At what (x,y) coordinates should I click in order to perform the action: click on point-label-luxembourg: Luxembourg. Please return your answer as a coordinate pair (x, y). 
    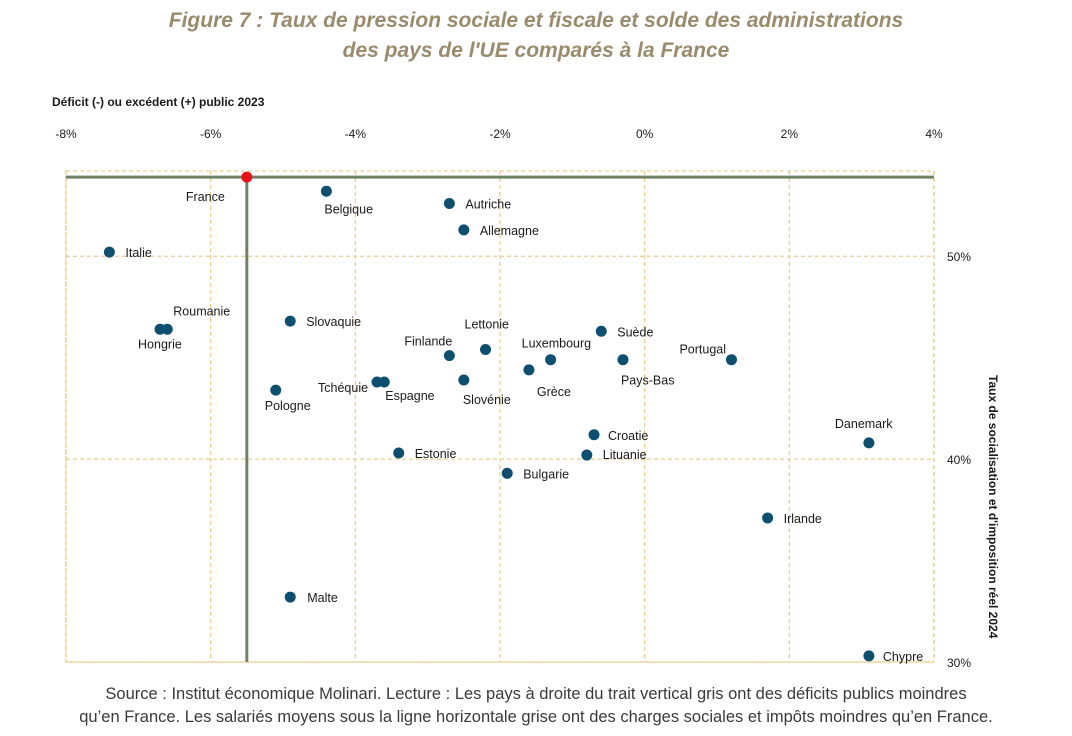
    Looking at the image, I should click on (557, 344).